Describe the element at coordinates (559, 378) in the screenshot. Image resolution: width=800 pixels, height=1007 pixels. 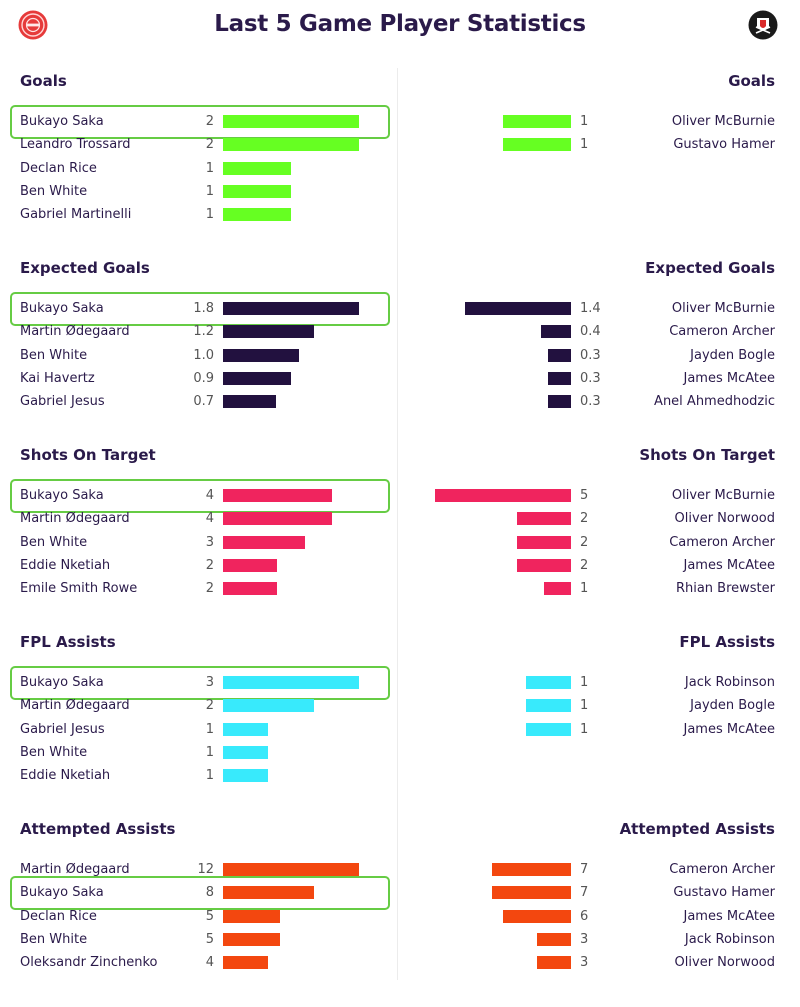
I see `bar-james-mcatee` at that location.